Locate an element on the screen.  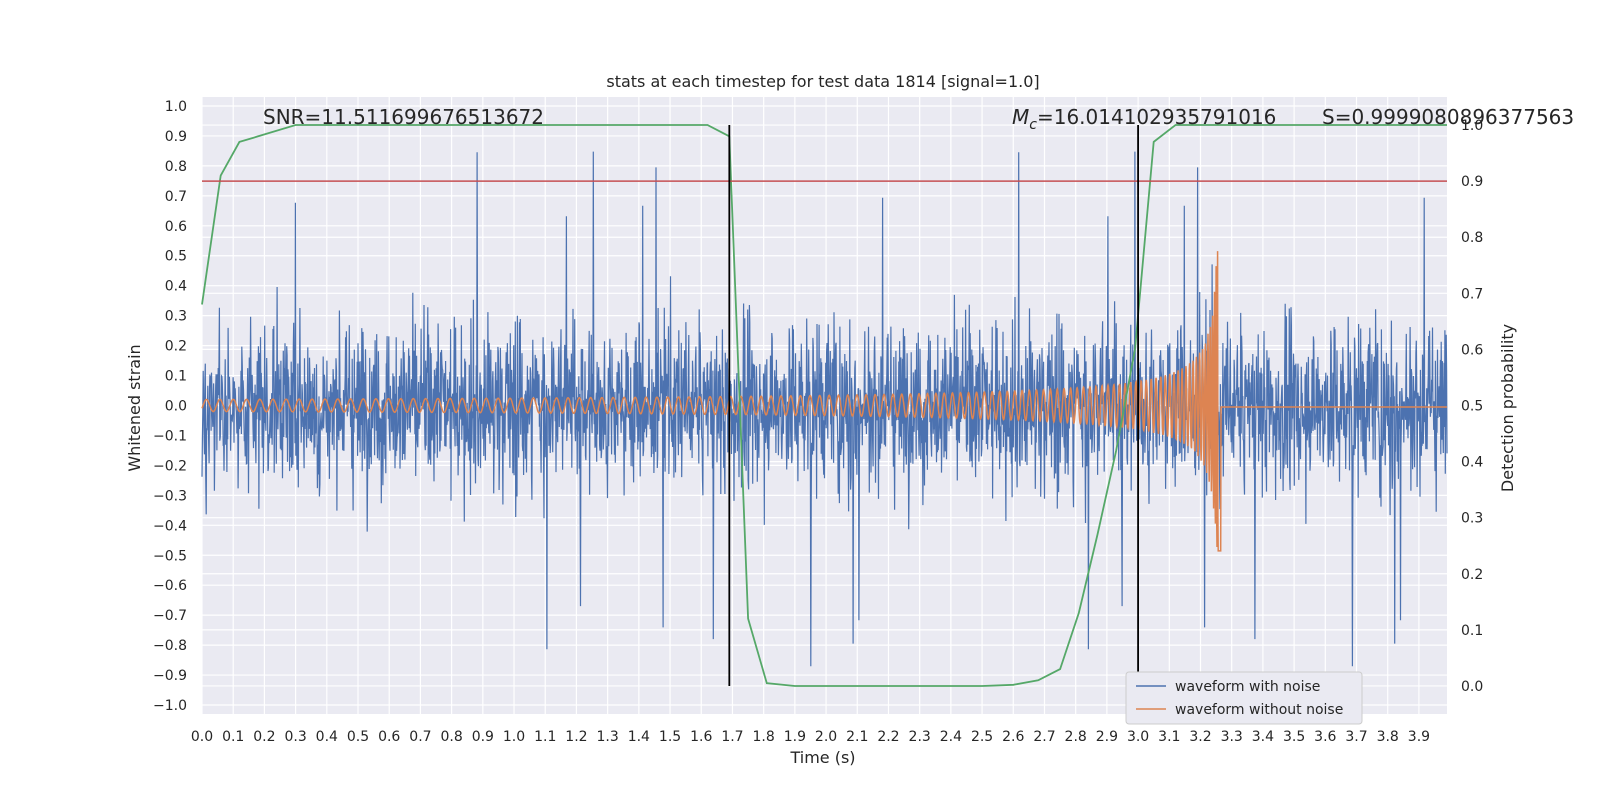
x-tick-label: 2.5 is located at coordinates (982, 737).